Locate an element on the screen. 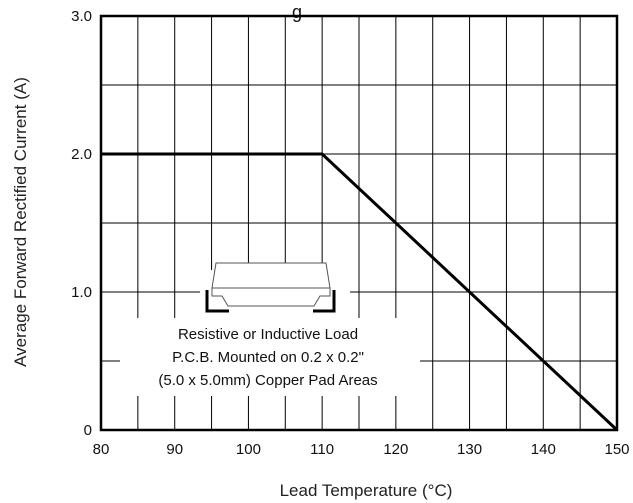 Image resolution: width=633 pixels, height=503 pixels. annotation-line-3: (5.0 x 5.0mm) Copper Pad Areas is located at coordinates (267, 380).